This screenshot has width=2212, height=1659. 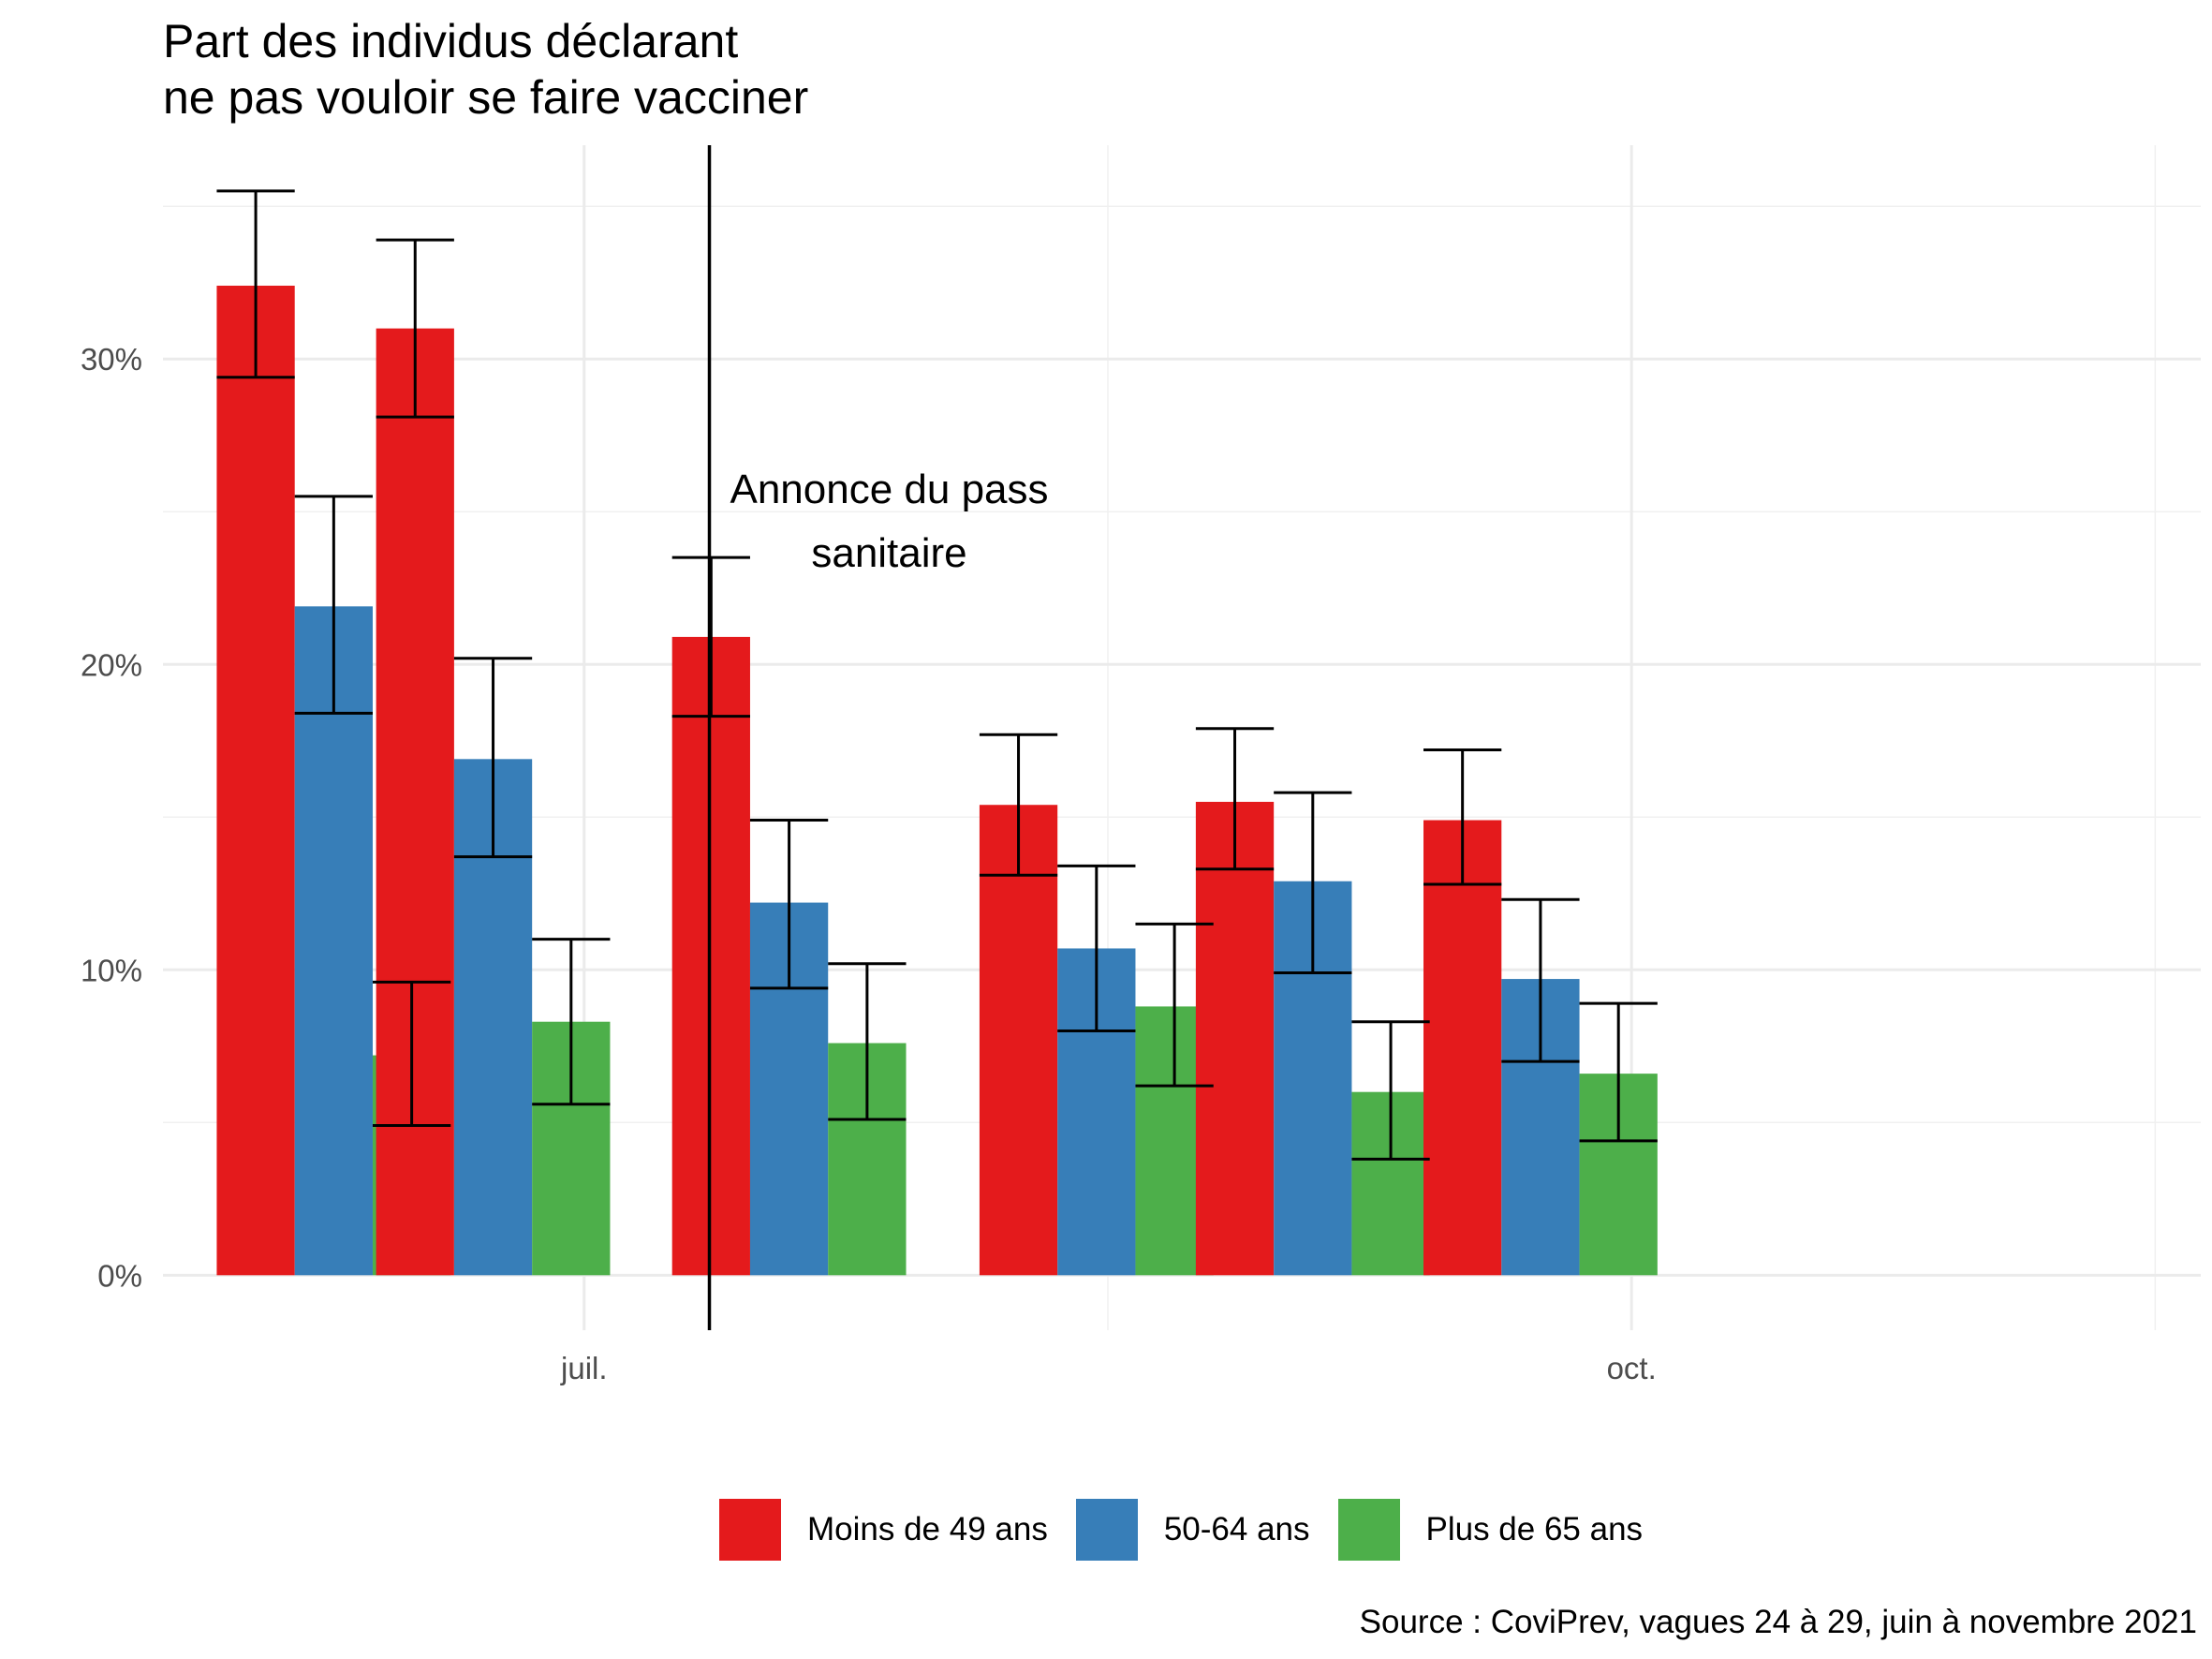 I want to click on legend-item-under-49: Moins de 49 ans, so click(x=883, y=1530).